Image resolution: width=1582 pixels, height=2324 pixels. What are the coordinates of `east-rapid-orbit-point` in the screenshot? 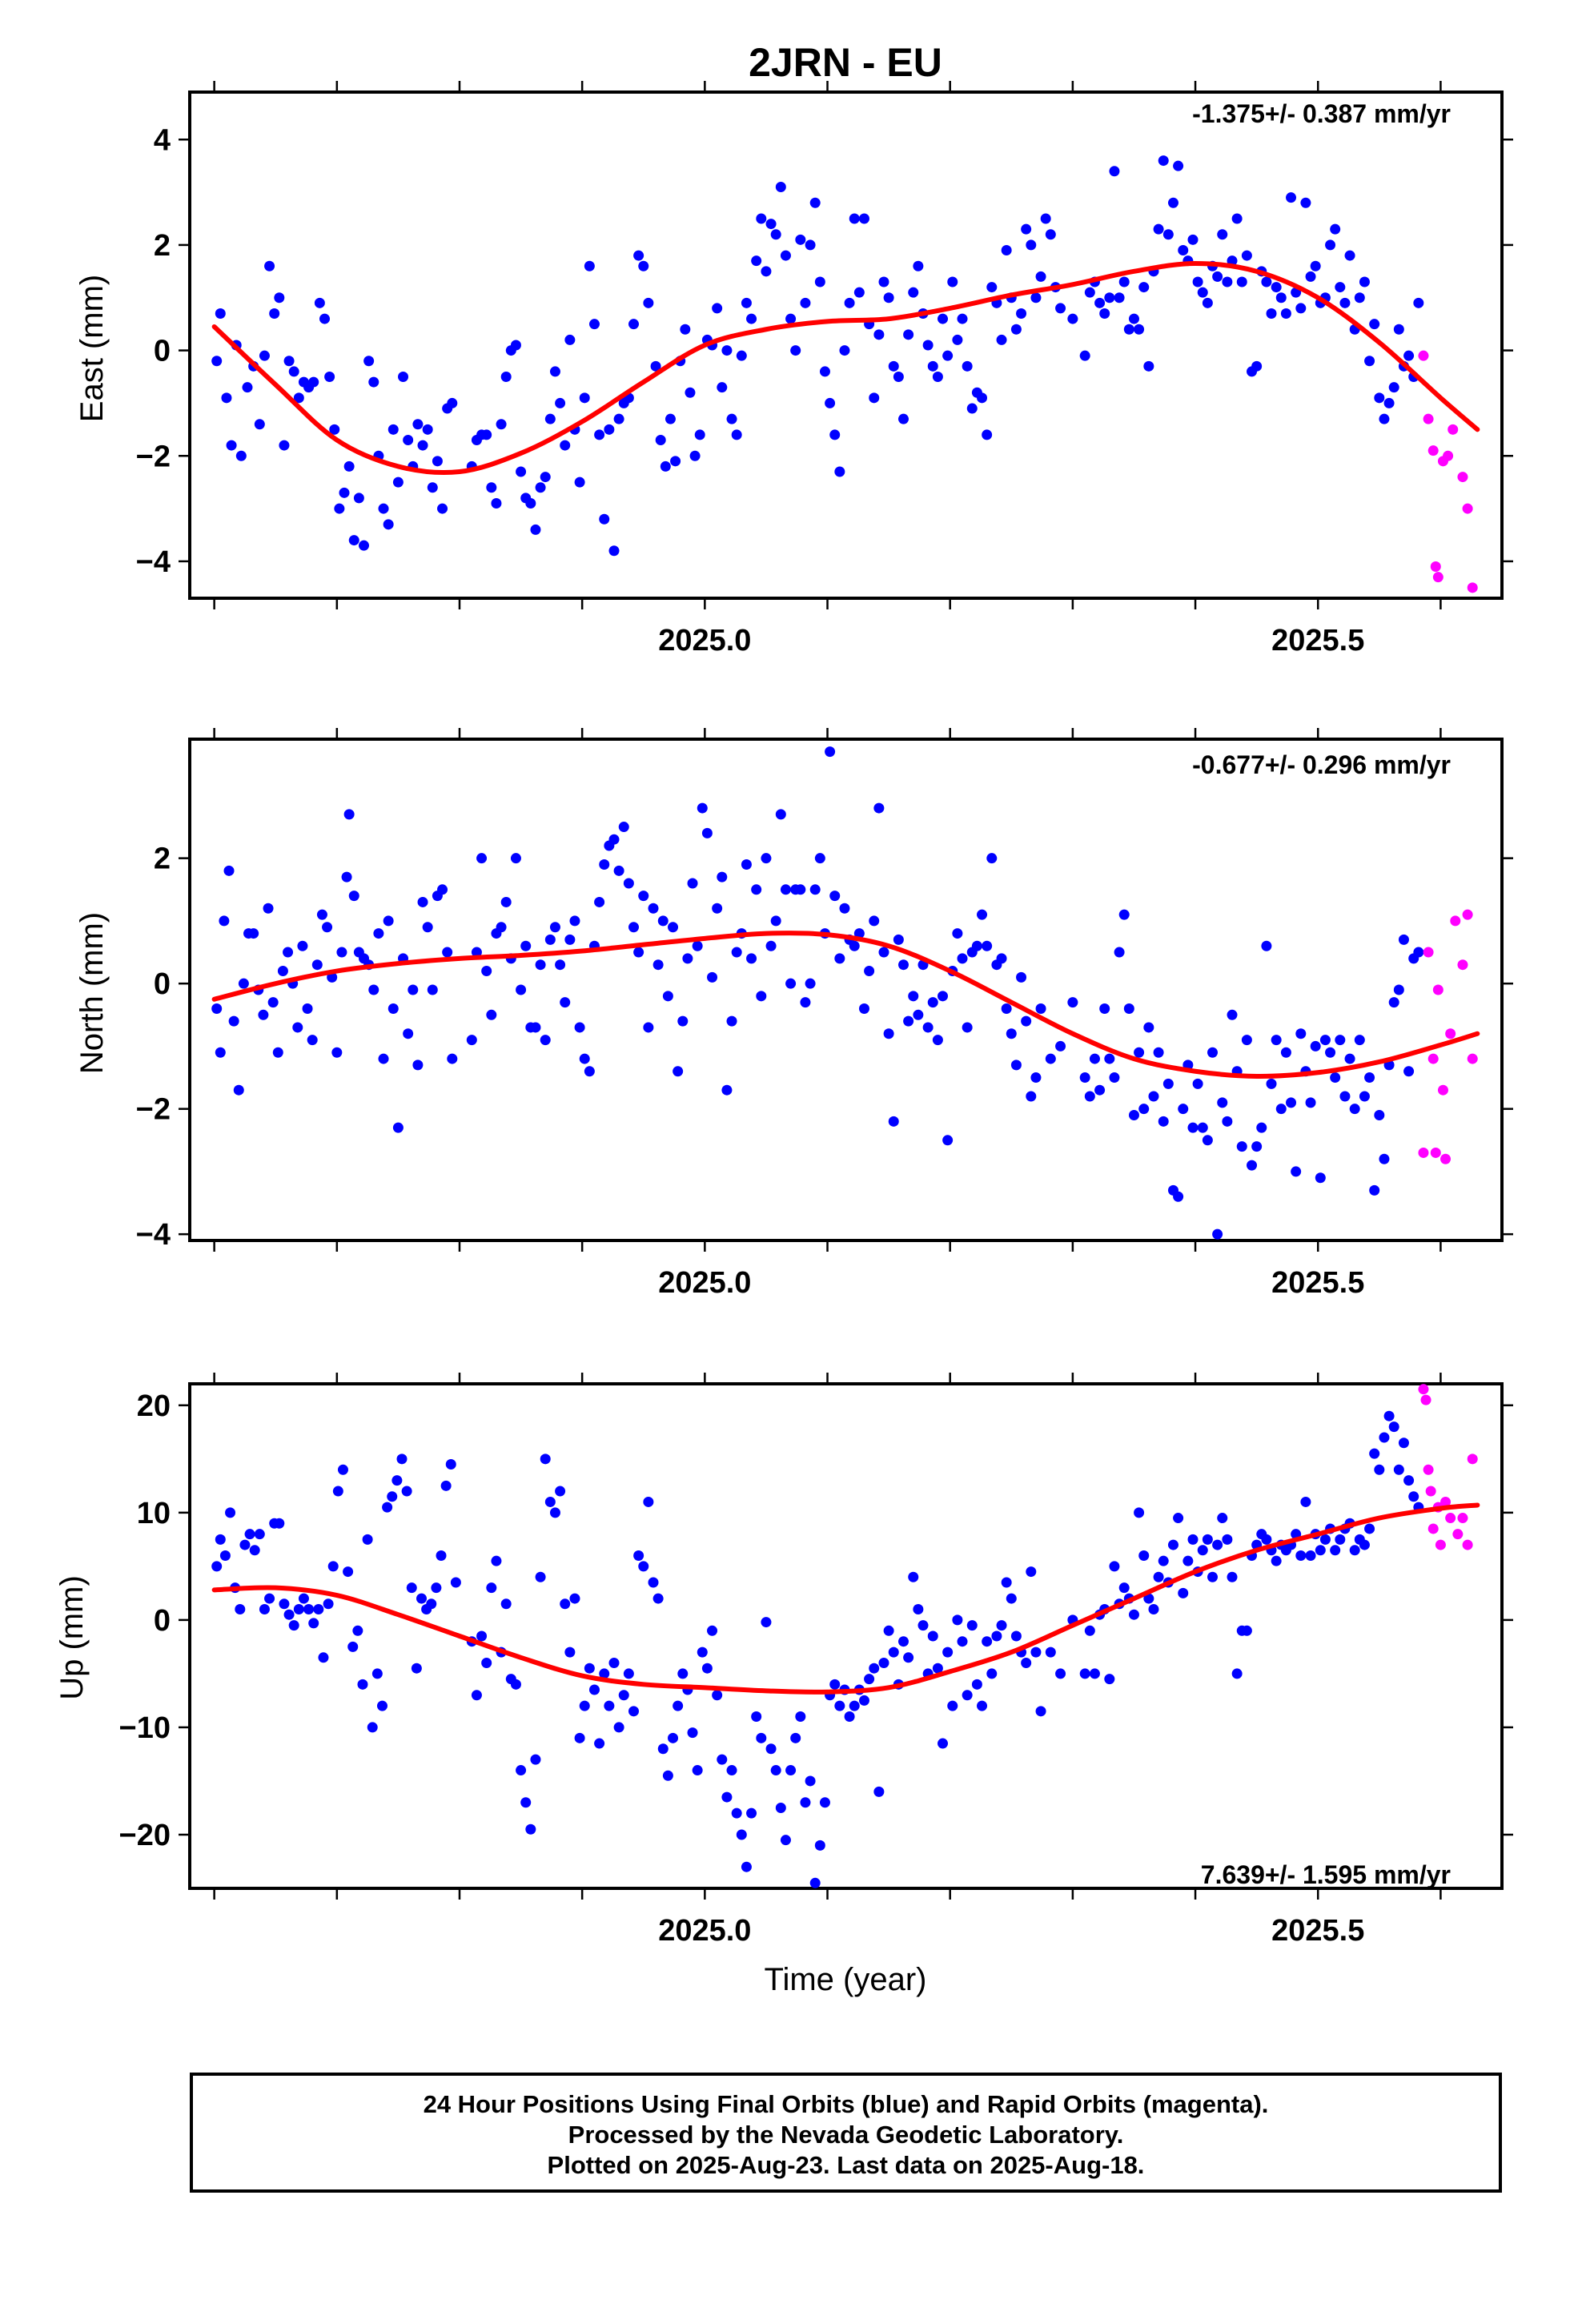 It's located at (1472, 587).